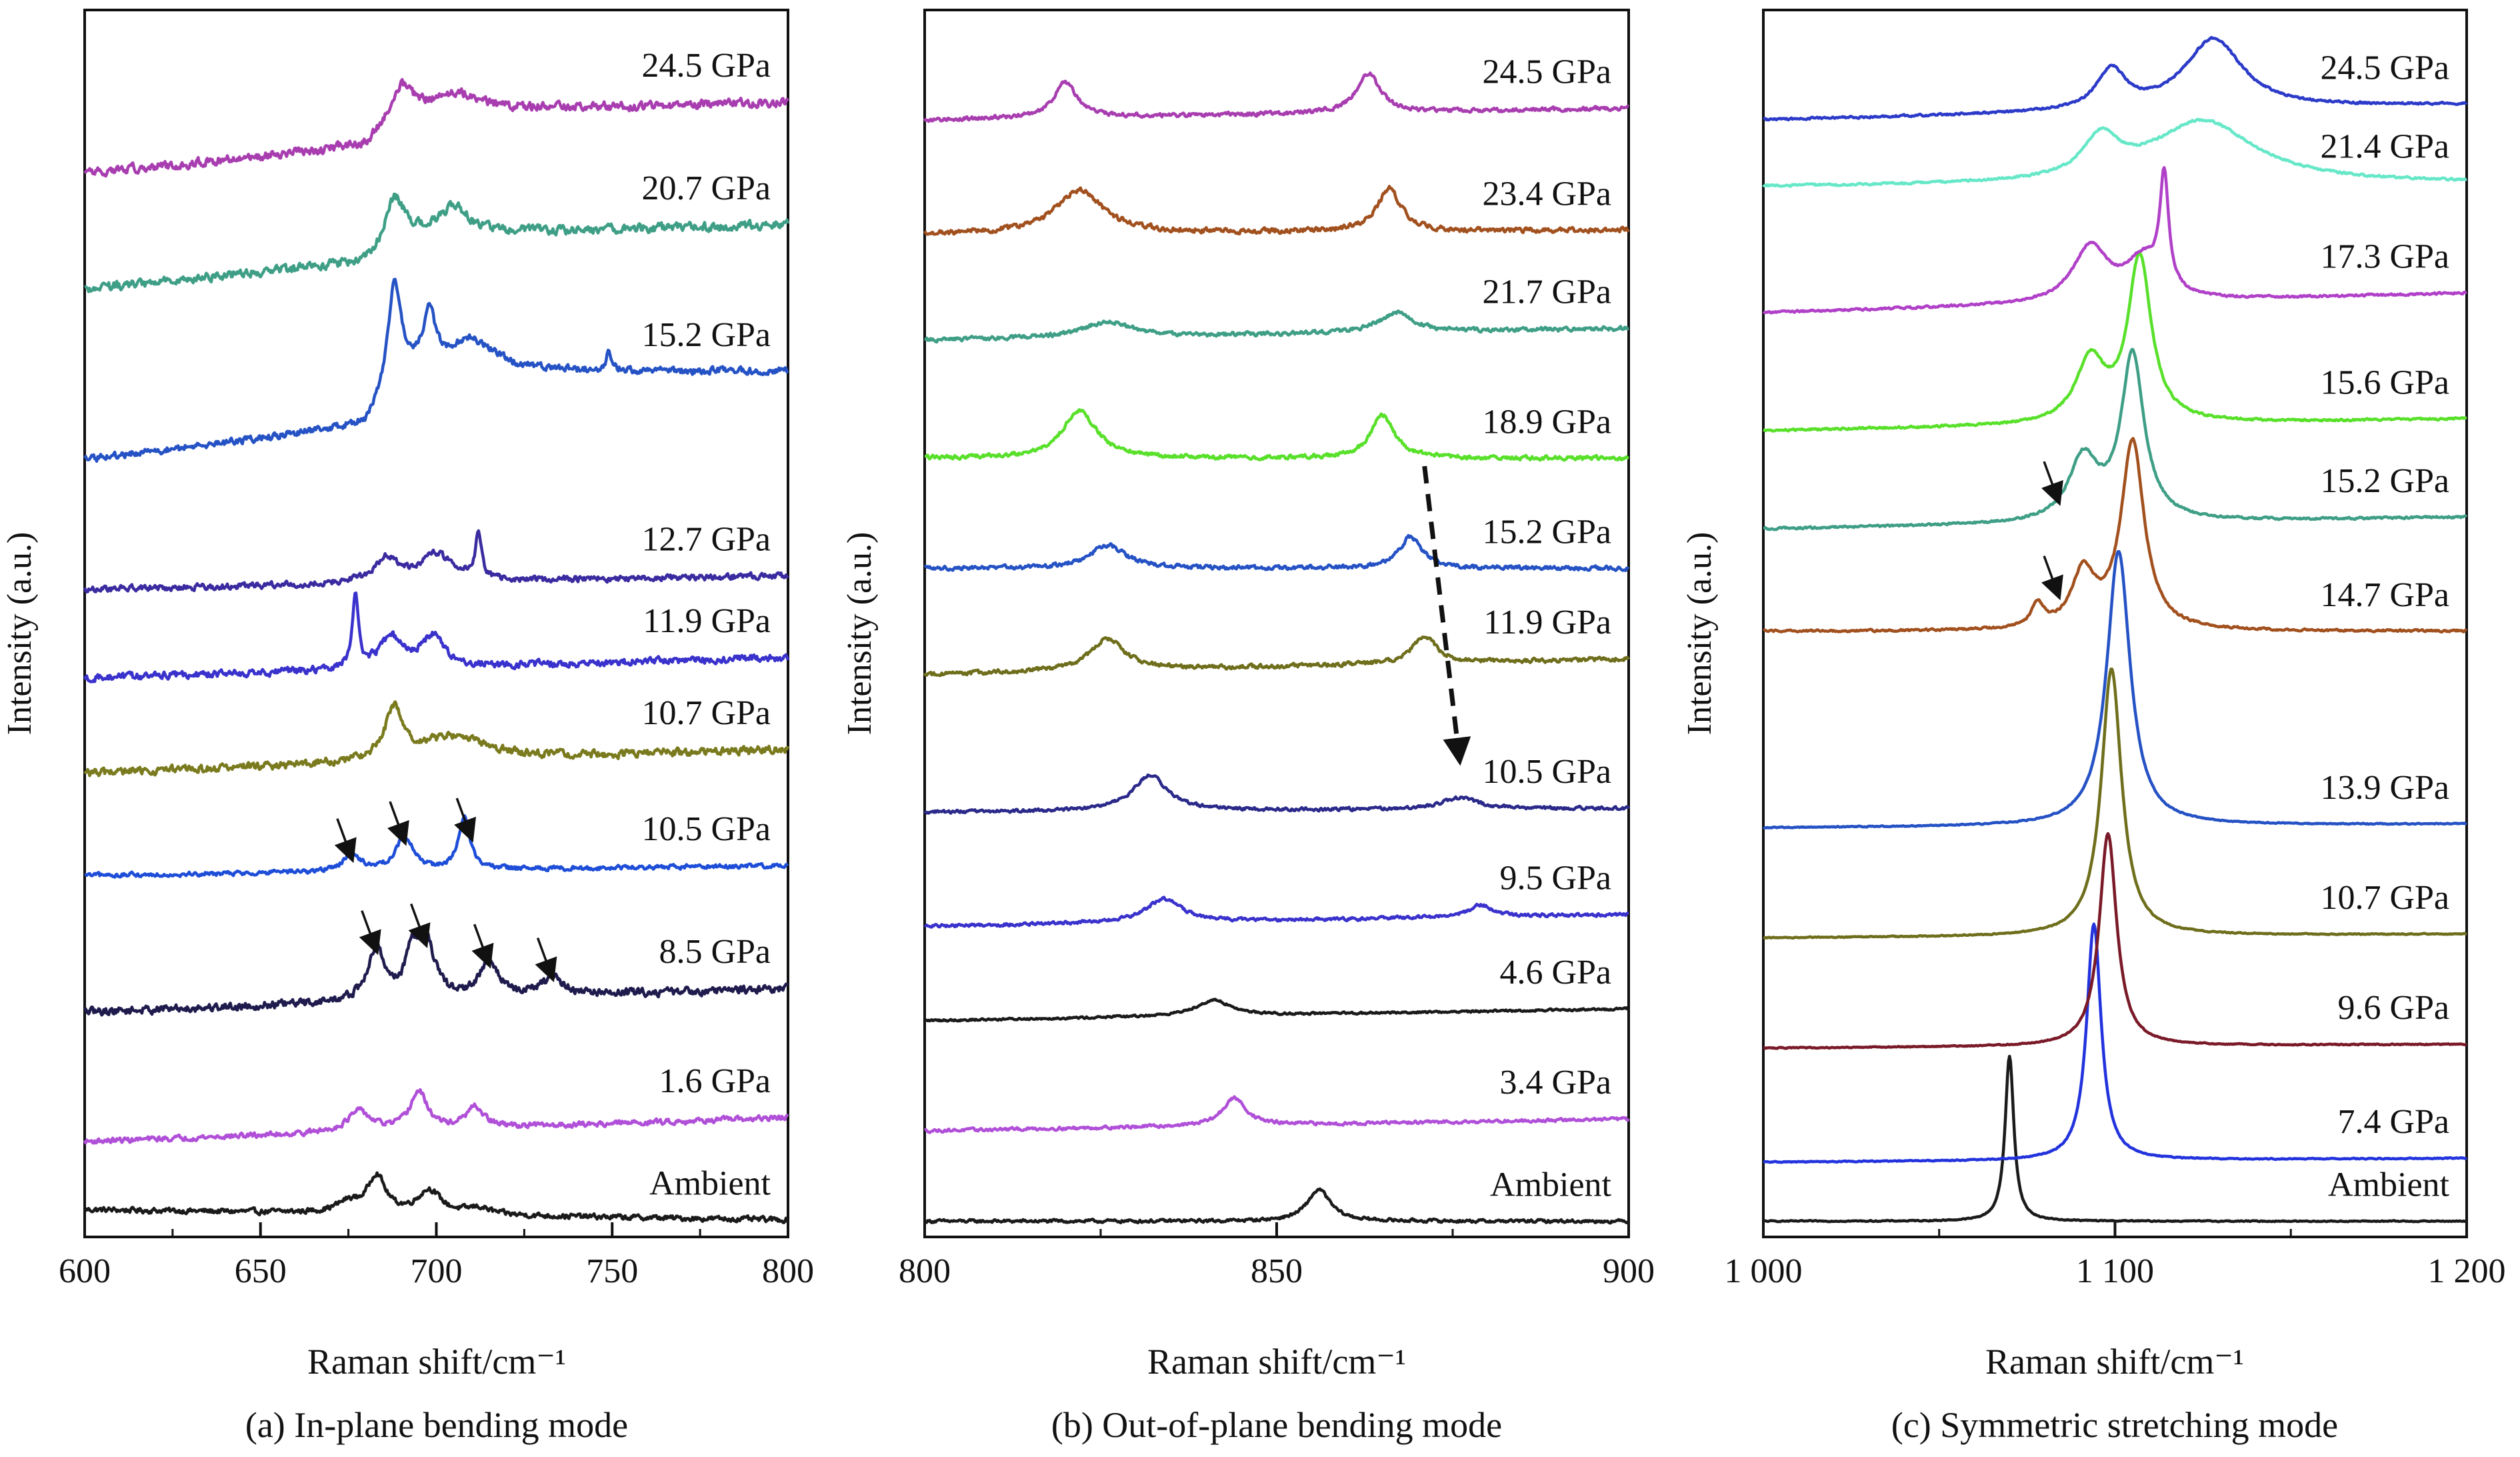 The image size is (2520, 1457). What do you see at coordinates (1277, 1271) in the screenshot?
I see `x-tick-label-b-1: 850` at bounding box center [1277, 1271].